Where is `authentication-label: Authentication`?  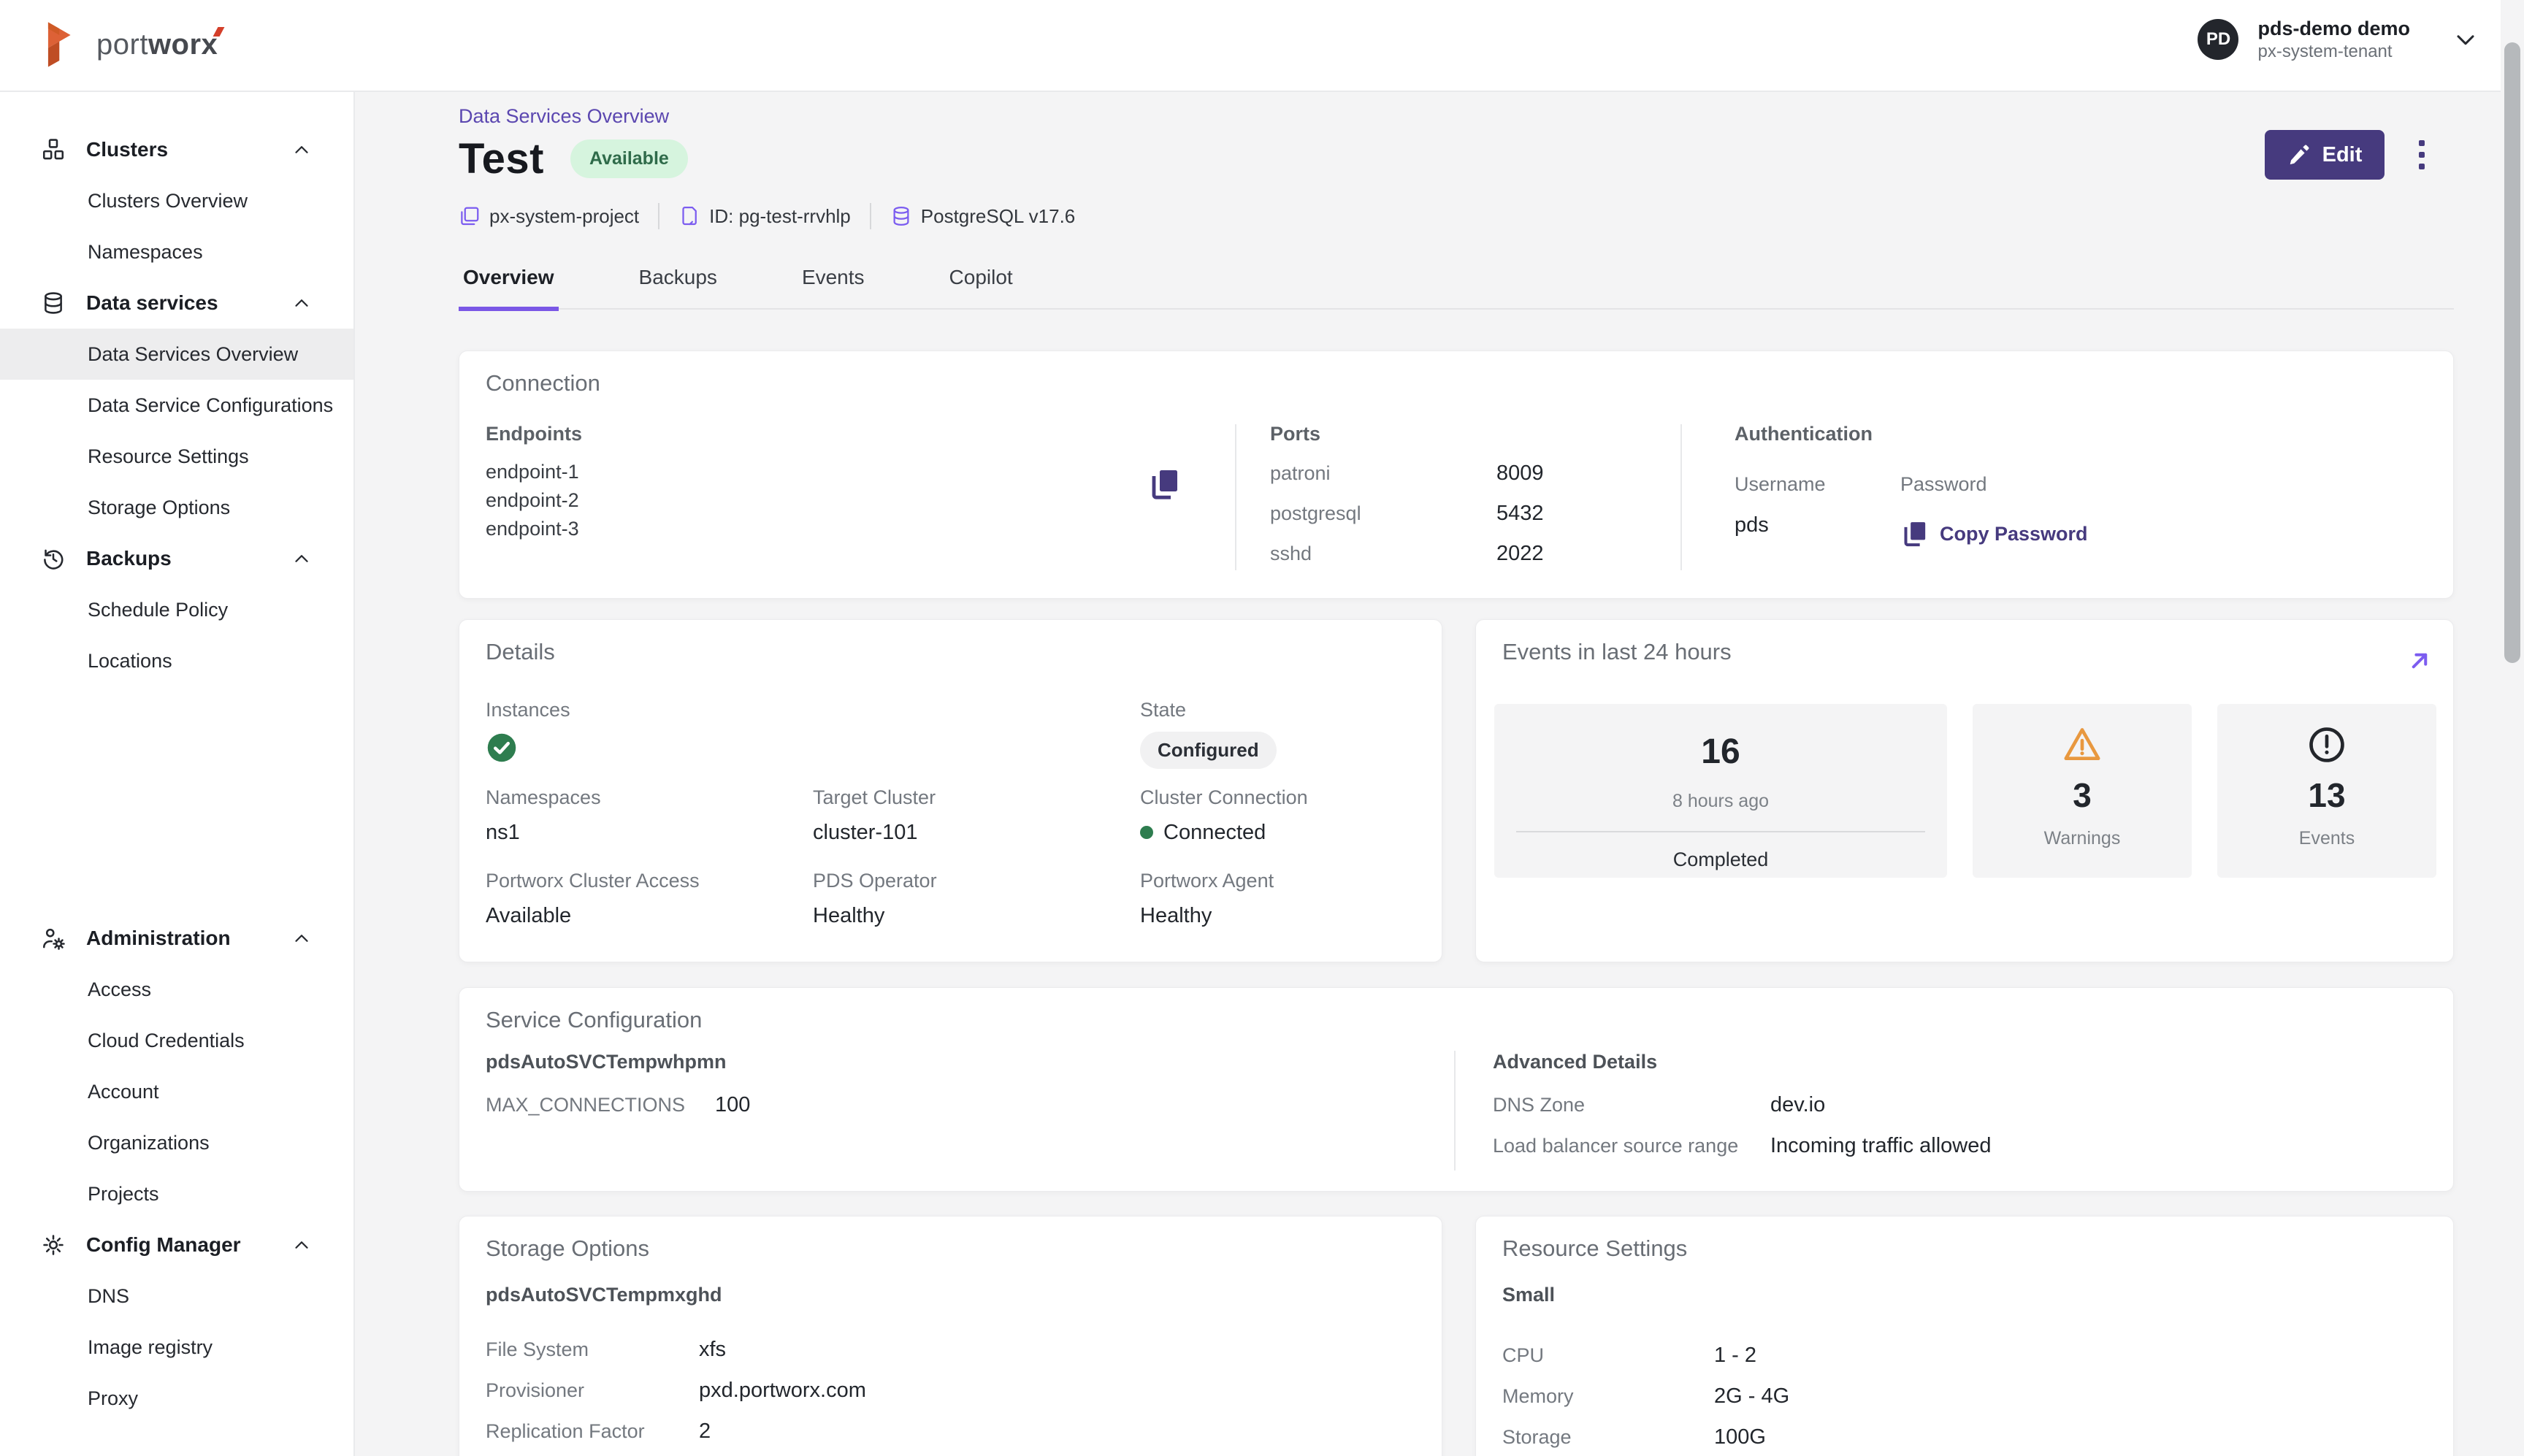
authentication-label: Authentication is located at coordinates (1804, 434).